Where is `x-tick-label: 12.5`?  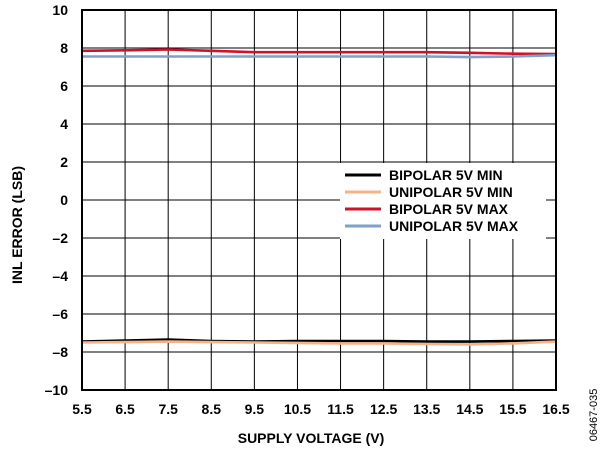 x-tick-label: 12.5 is located at coordinates (383, 409).